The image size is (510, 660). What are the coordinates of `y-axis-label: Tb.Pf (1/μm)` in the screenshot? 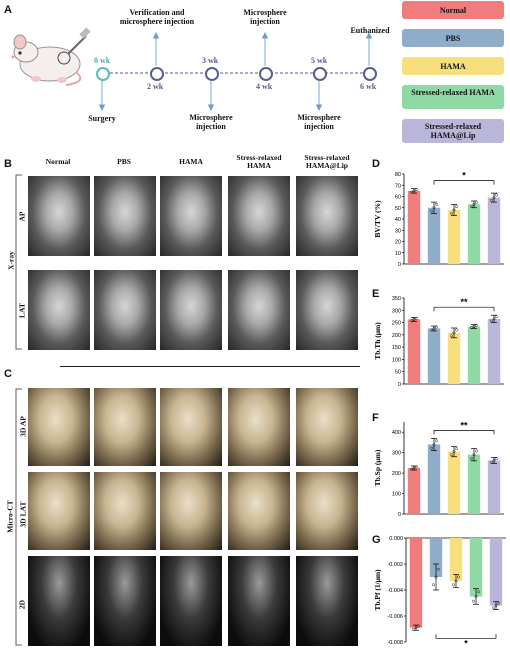 It's located at (377, 590).